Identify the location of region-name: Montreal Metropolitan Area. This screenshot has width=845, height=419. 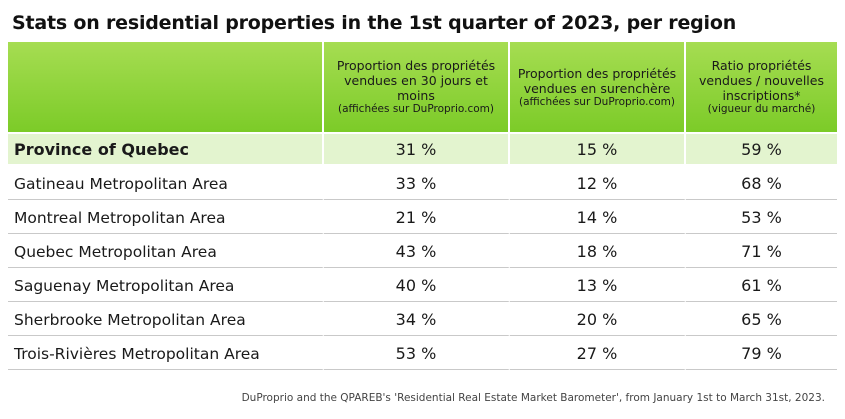
(166, 217).